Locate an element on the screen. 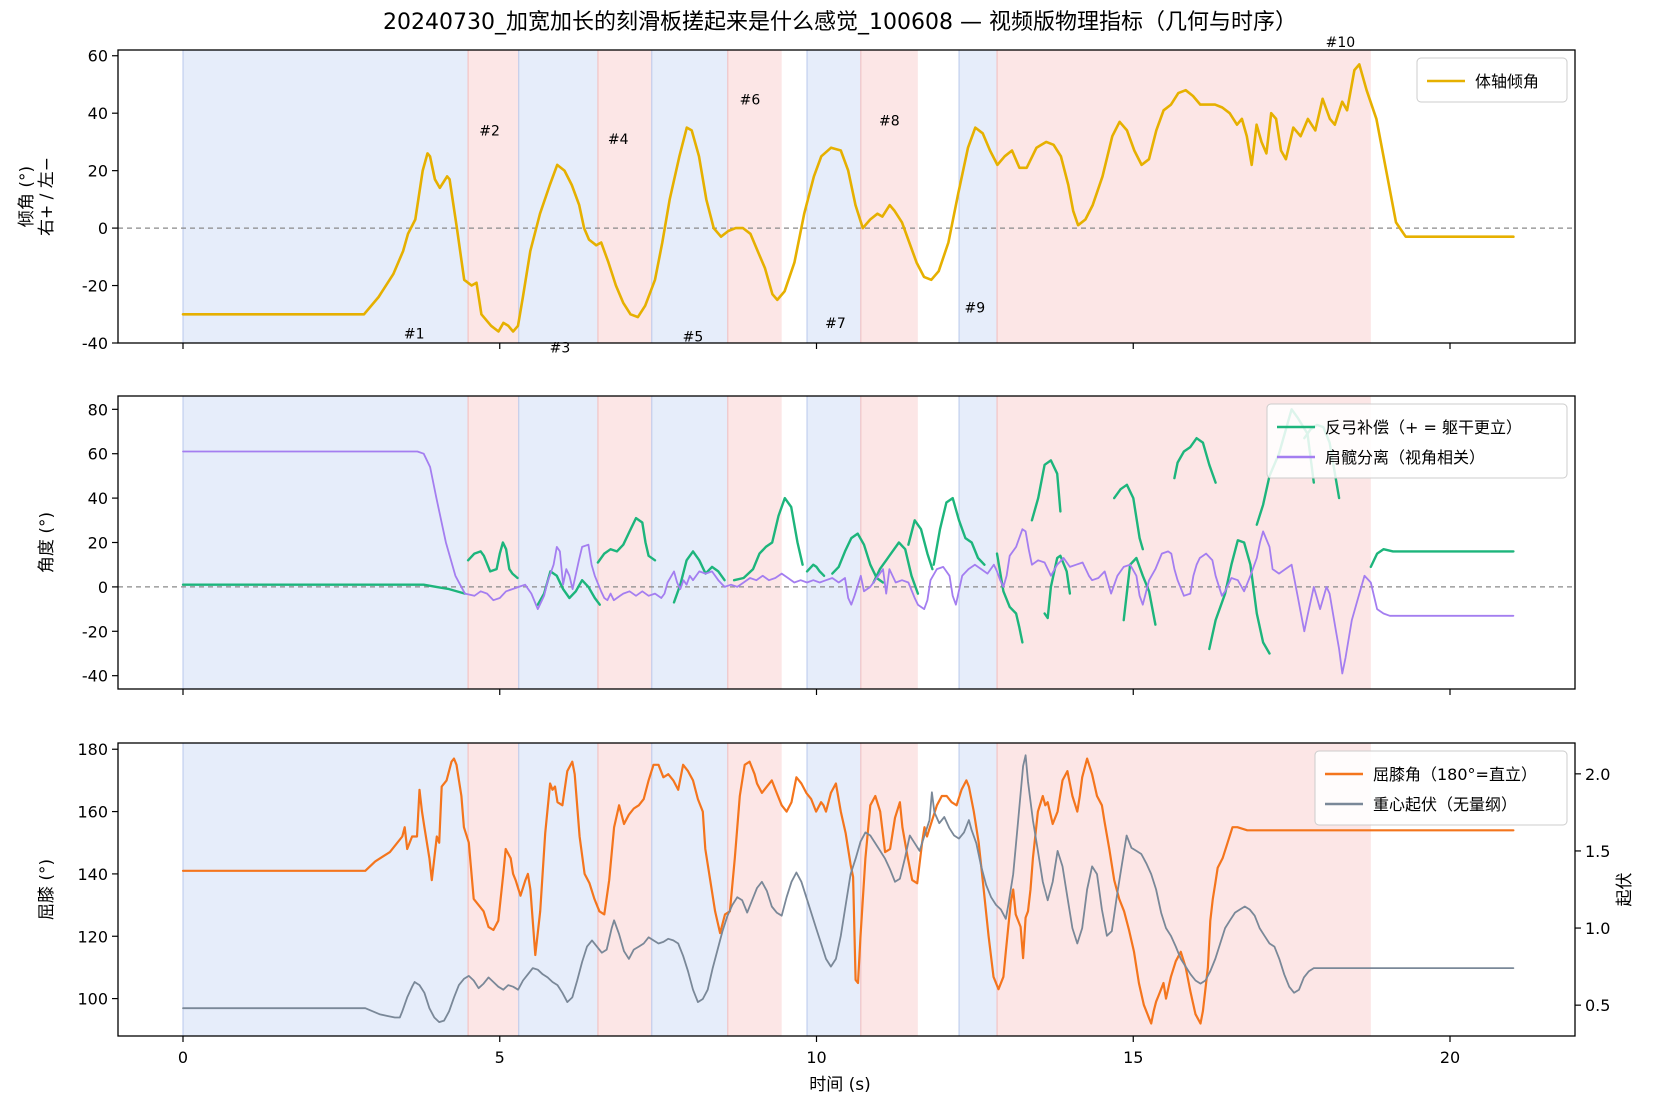  turn-marker-label: #10 is located at coordinates (1341, 43).